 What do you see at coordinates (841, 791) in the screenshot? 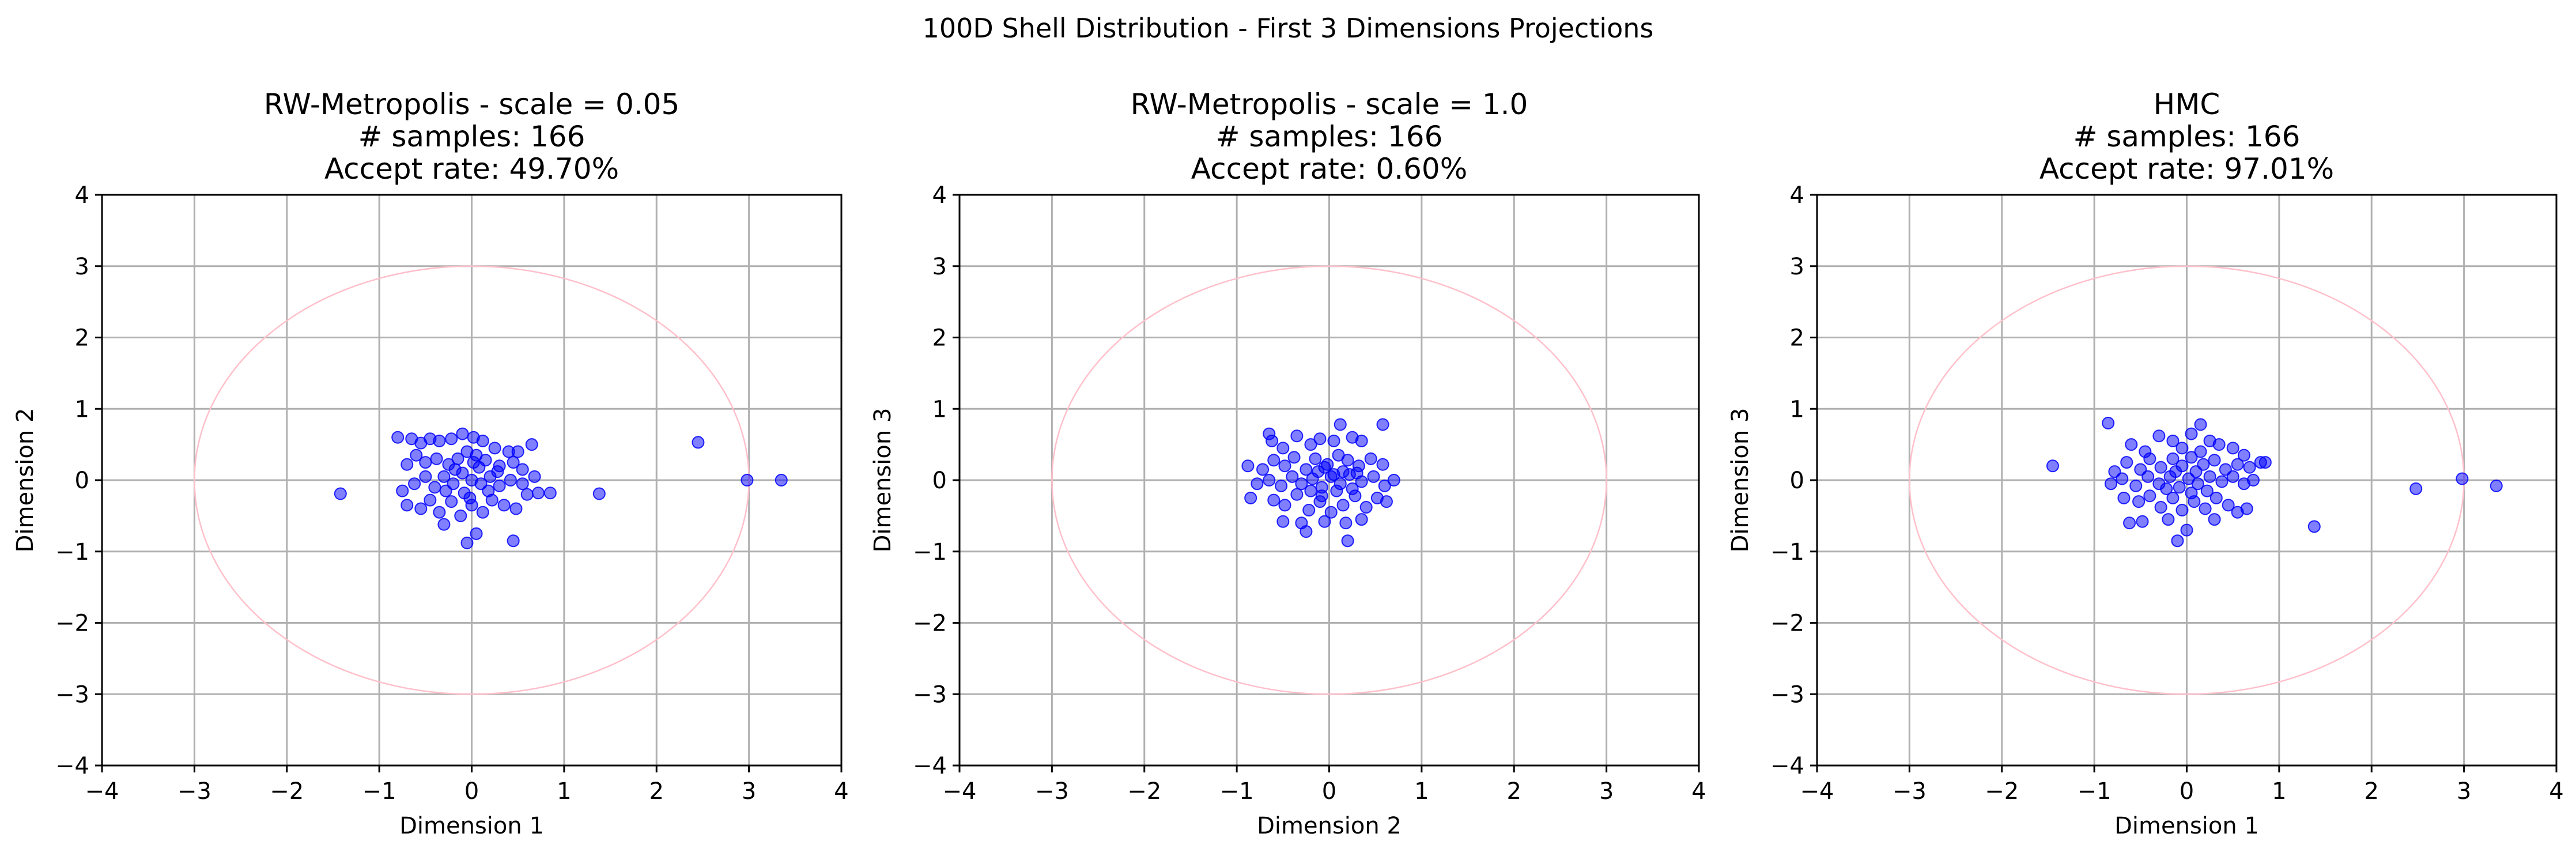
I see `x-tick-label: 4` at bounding box center [841, 791].